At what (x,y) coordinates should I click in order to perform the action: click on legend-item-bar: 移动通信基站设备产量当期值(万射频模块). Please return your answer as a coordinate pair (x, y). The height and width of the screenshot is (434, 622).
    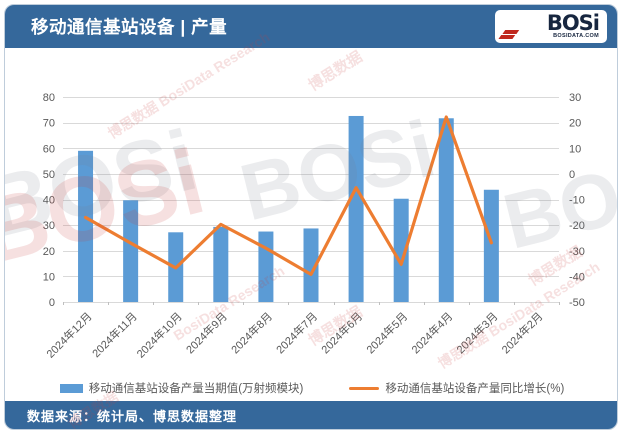
    Looking at the image, I should click on (181, 388).